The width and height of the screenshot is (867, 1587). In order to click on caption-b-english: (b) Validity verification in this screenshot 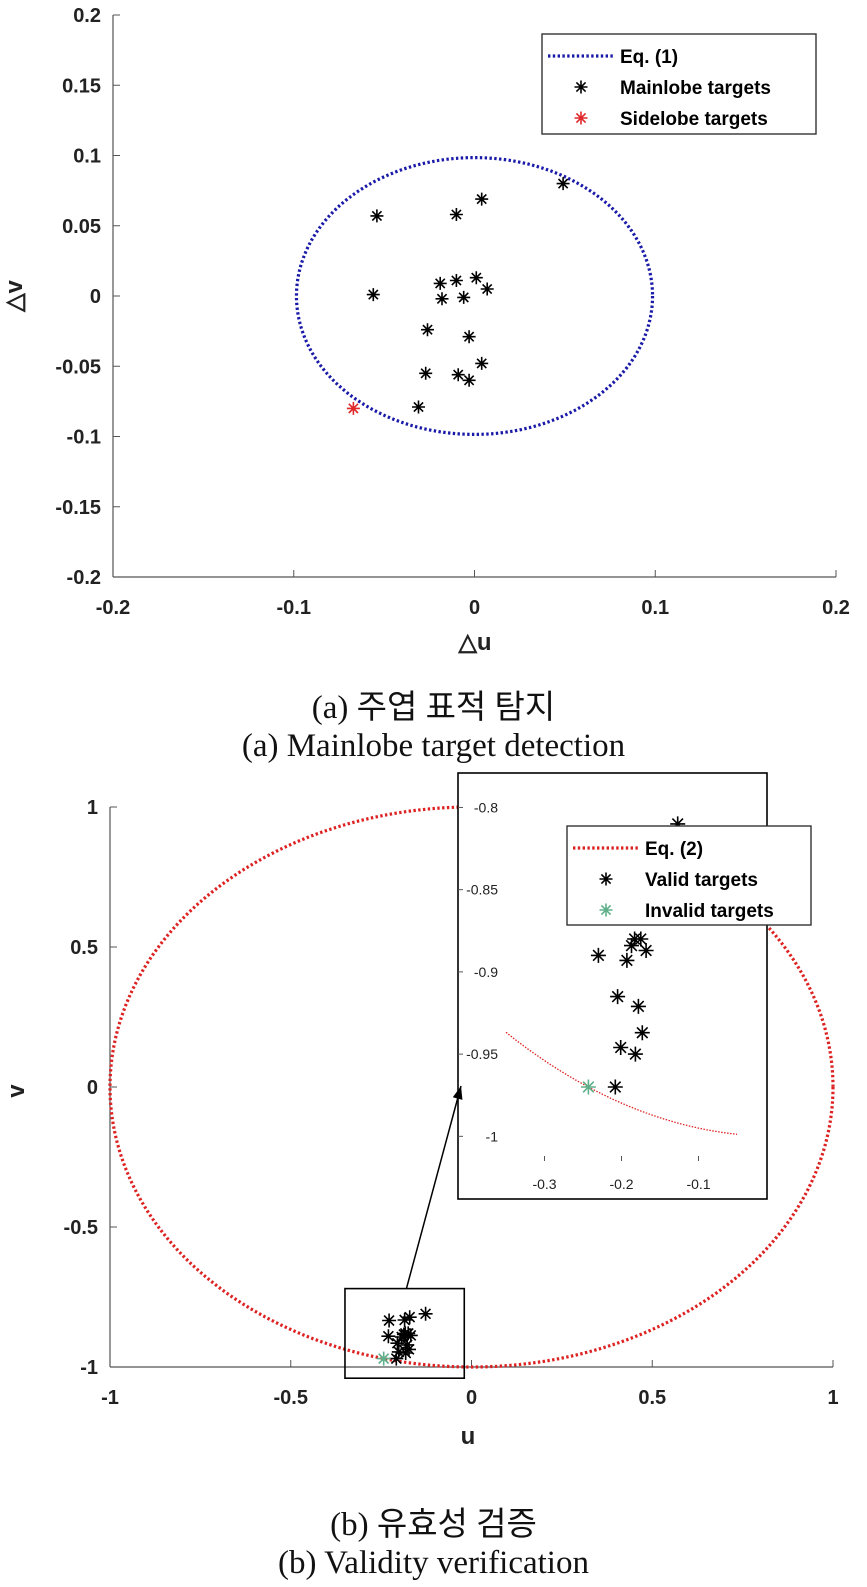, I will do `click(433, 1563)`.